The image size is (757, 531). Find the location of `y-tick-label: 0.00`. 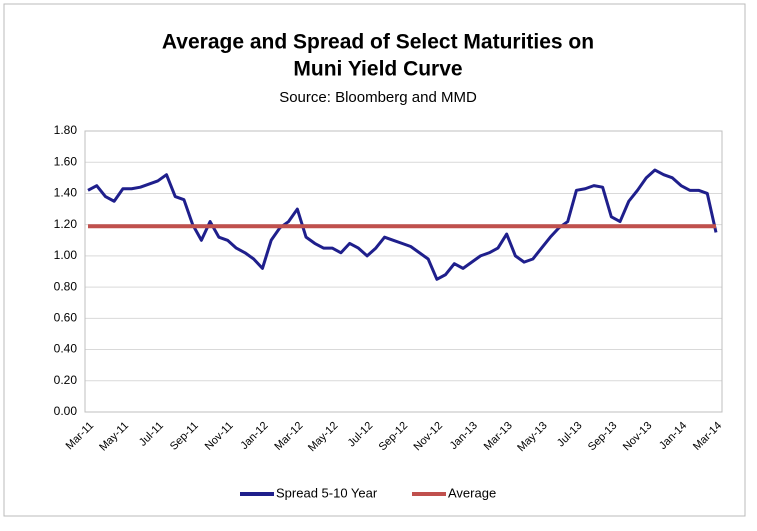

y-tick-label: 0.00 is located at coordinates (66, 411).